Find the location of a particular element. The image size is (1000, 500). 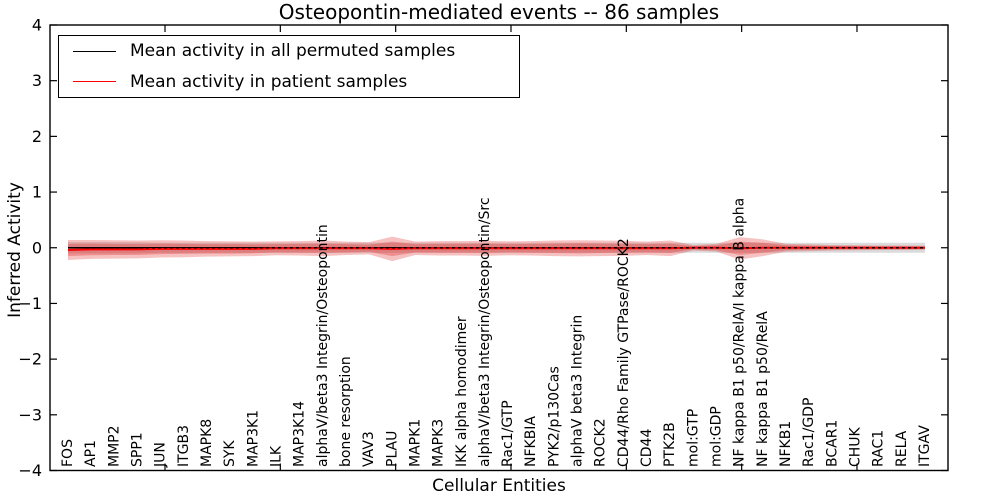

y-tick-label: 0 is located at coordinates (37, 247).